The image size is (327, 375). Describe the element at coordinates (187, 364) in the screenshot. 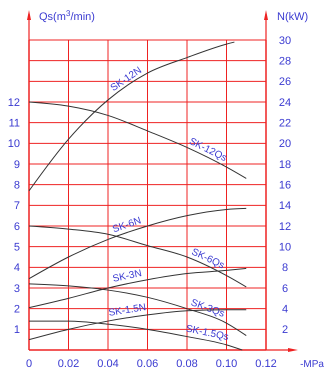

I see `x-tick-label: 0.08` at that location.